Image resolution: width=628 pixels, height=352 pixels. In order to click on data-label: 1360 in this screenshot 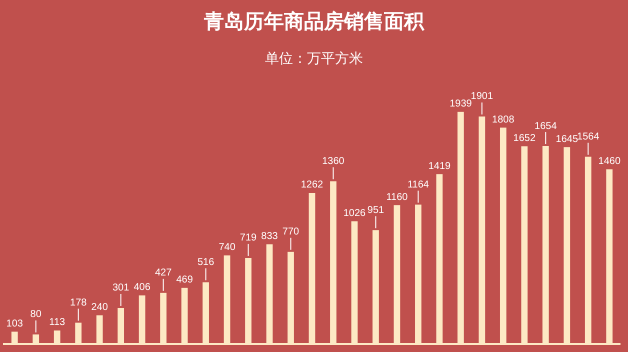, I will do `click(333, 161)`.